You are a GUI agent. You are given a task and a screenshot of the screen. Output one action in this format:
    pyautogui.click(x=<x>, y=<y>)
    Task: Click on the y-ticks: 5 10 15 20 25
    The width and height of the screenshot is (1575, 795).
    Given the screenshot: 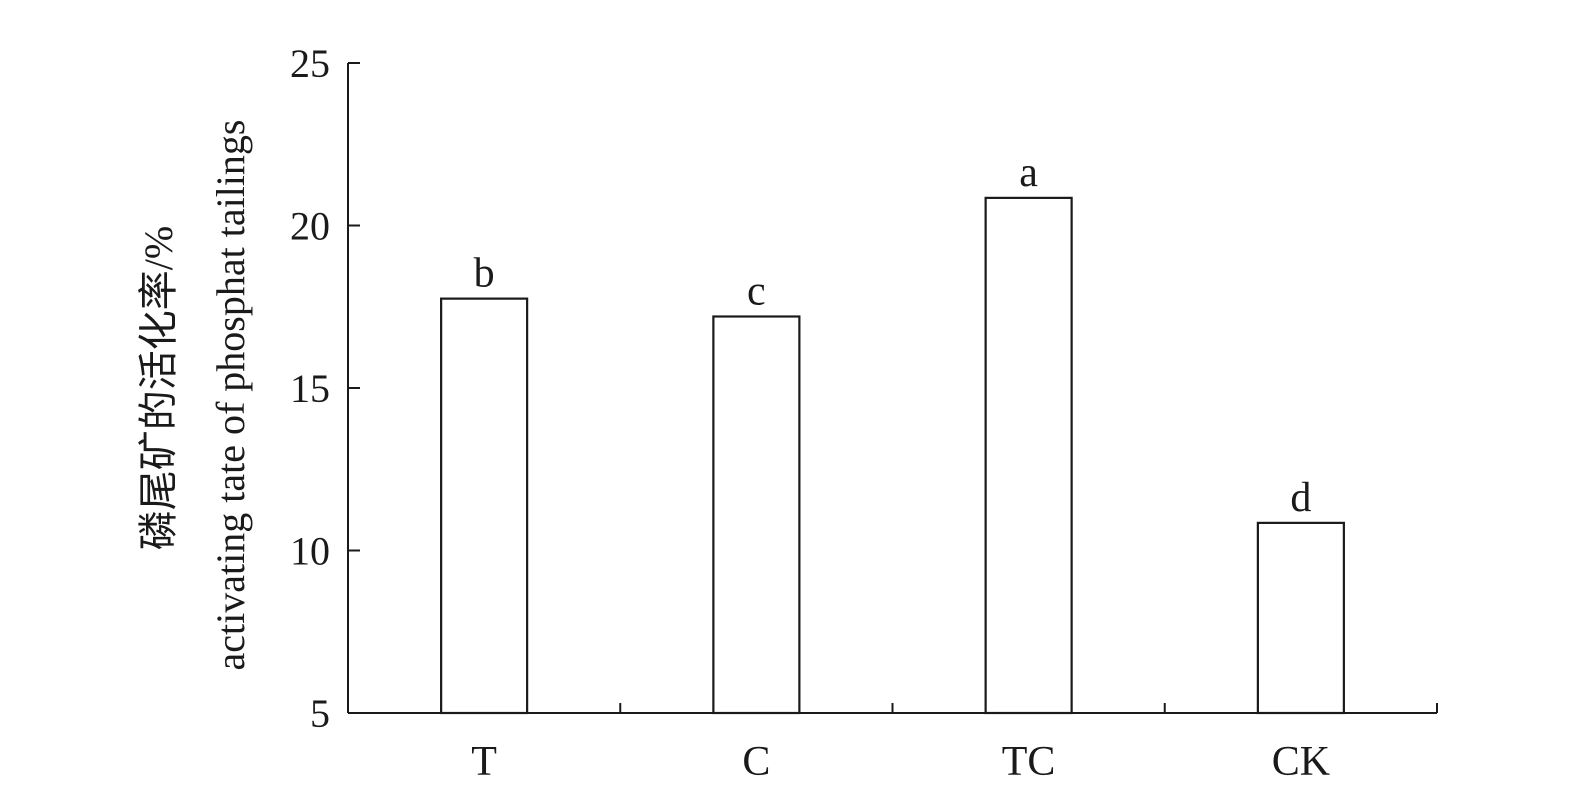 What is the action you would take?
    pyautogui.click(x=325, y=388)
    